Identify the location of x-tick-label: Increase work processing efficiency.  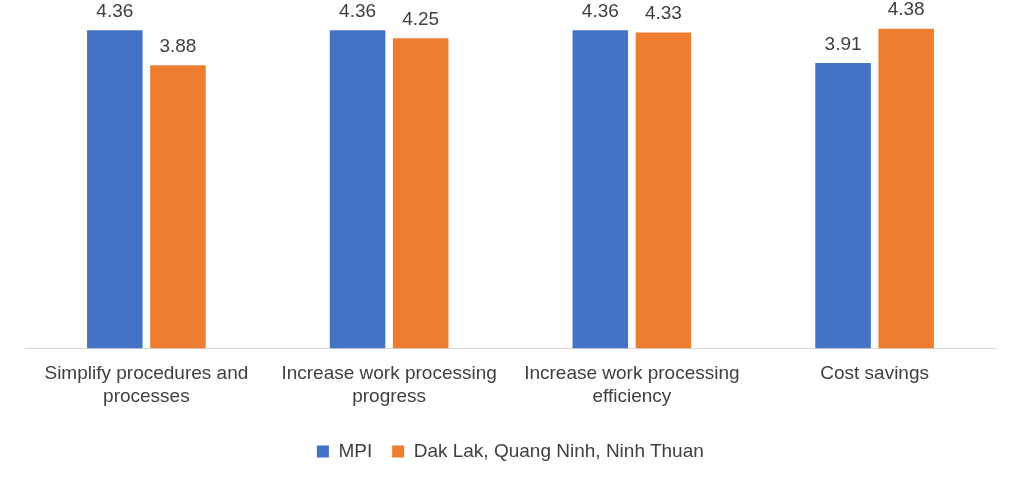
(632, 384).